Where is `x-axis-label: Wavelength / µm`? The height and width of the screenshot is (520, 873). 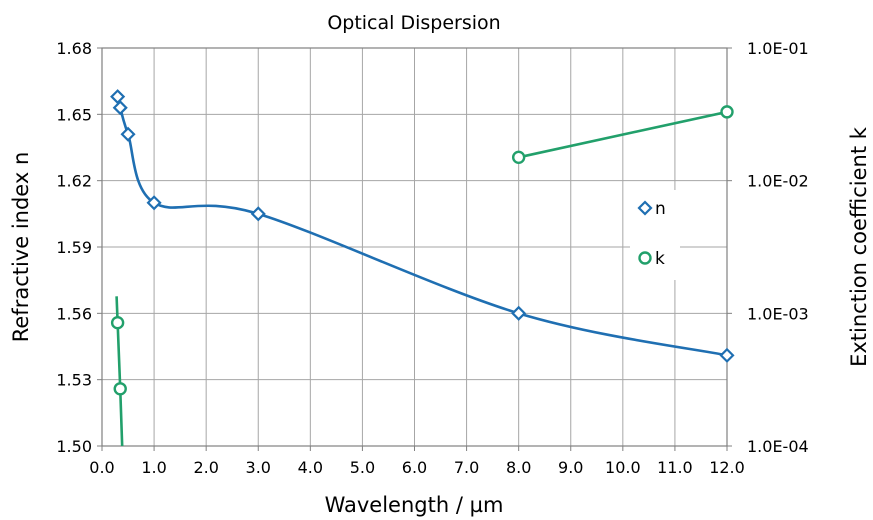
x-axis-label: Wavelength / µm is located at coordinates (414, 505).